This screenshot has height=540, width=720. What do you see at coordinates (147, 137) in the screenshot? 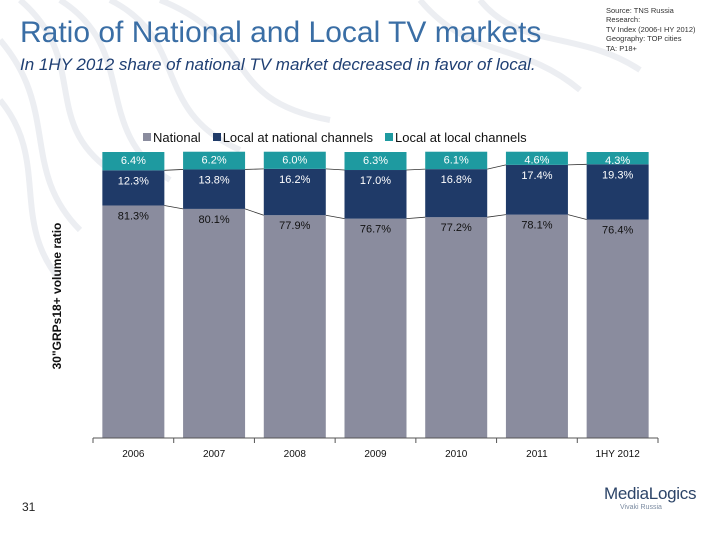
I see `legend-swatch-national` at bounding box center [147, 137].